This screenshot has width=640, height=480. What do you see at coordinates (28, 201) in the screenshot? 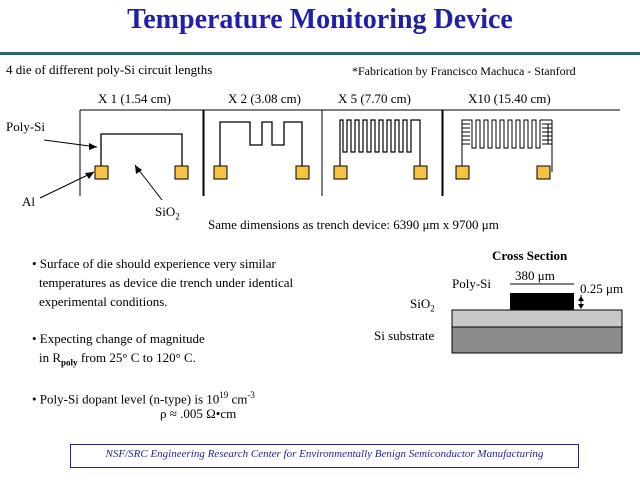
I see `al-callout-label: Al` at bounding box center [28, 201].